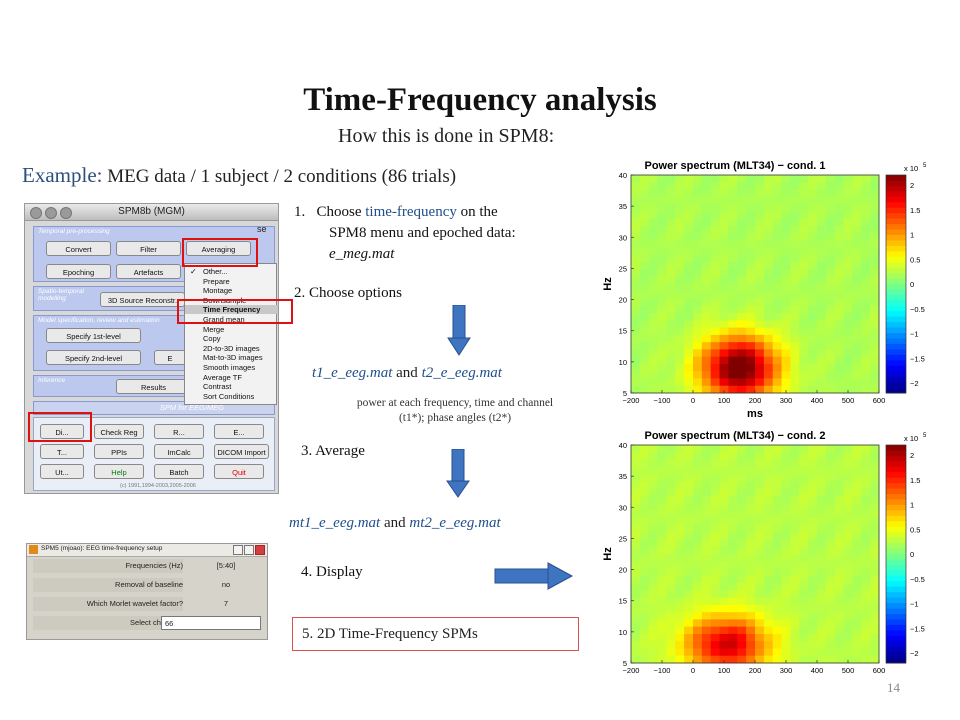 This screenshot has width=960, height=720. I want to click on help-button: Help, so click(119, 471).